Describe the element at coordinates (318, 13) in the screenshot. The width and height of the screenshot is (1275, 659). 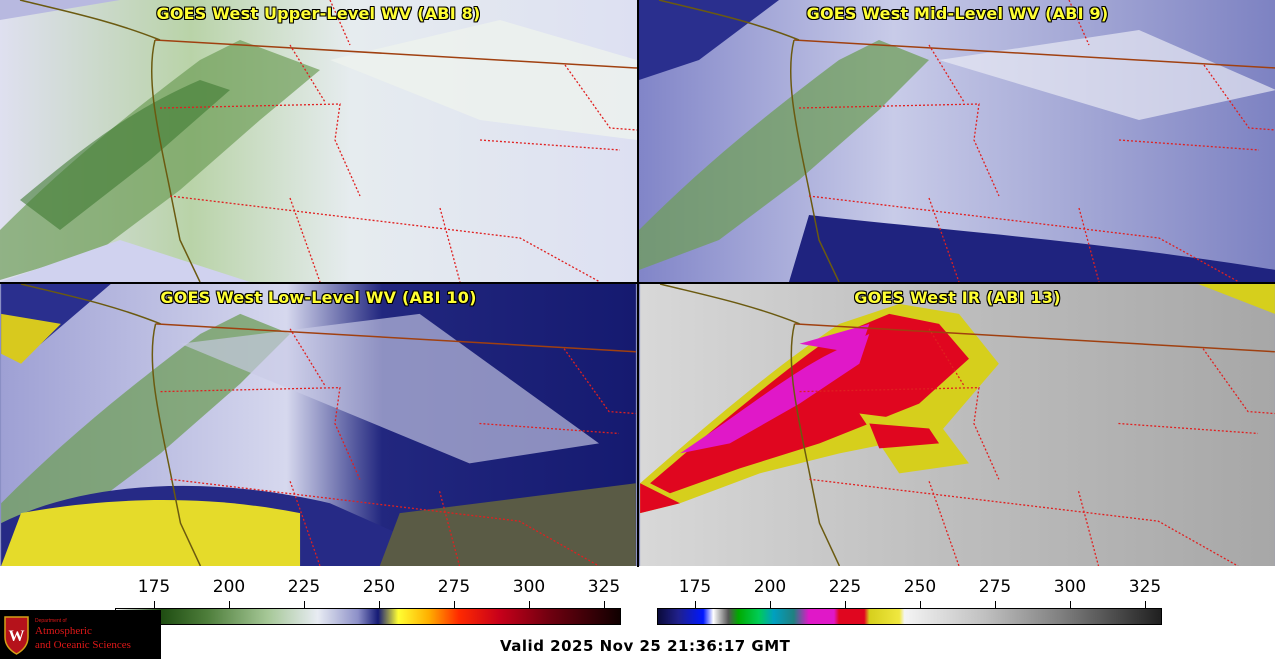
I see `panel-title: GOES West Upper-Level WV (ABI 8)` at that location.